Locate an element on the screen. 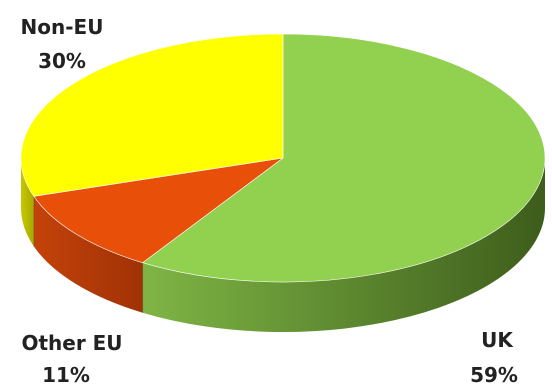  label-non-eu-value: 30% is located at coordinates (62, 61).